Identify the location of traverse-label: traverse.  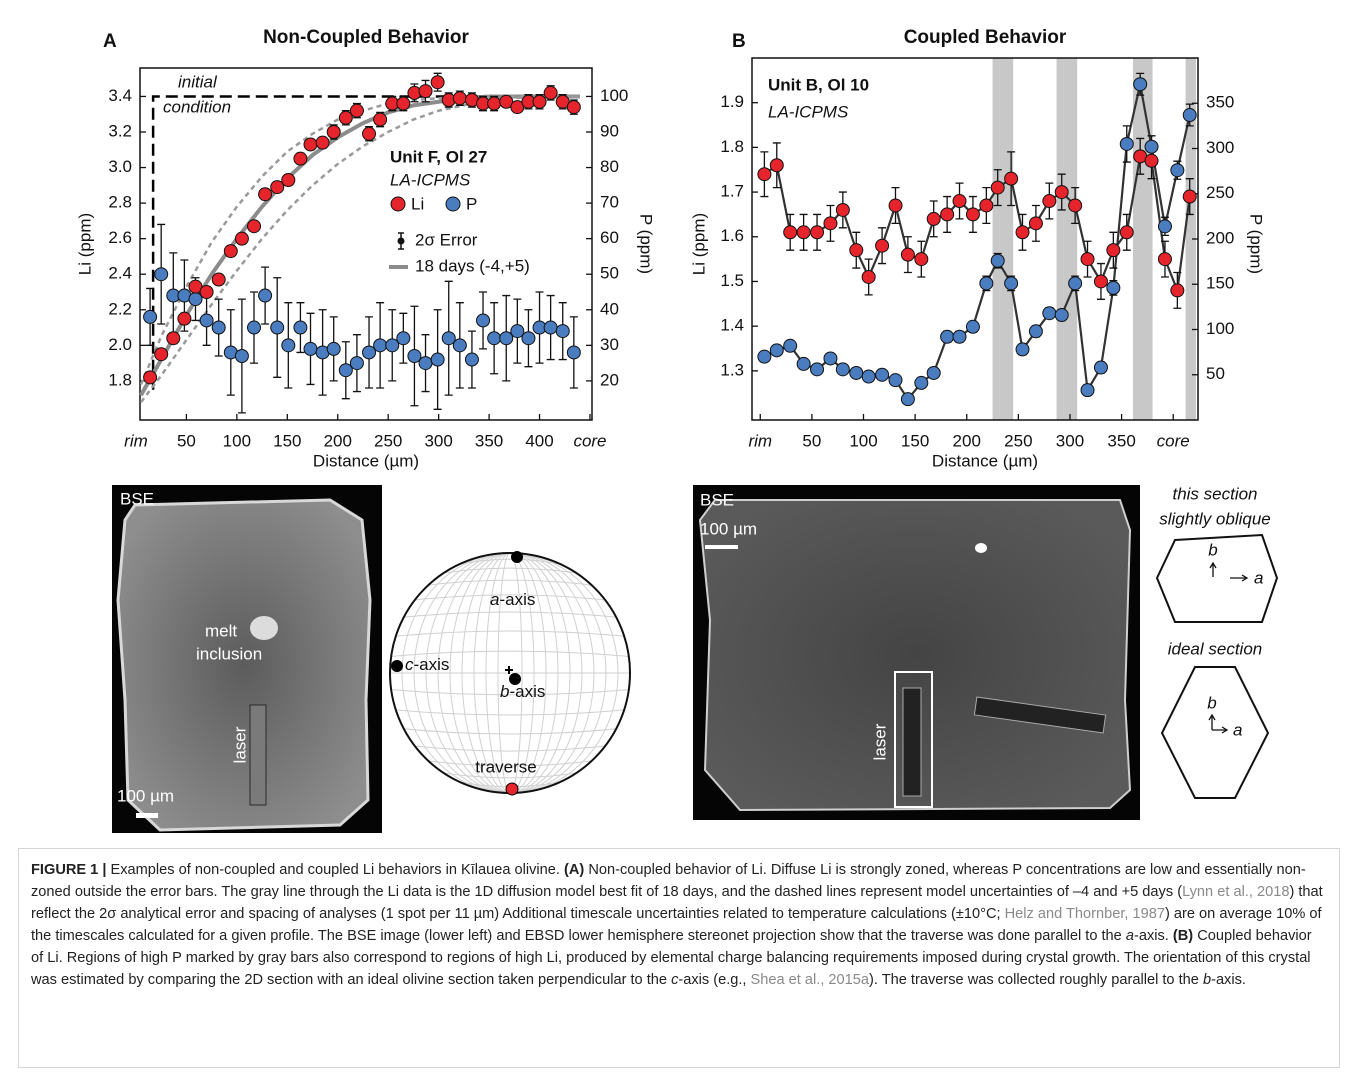
(505, 766).